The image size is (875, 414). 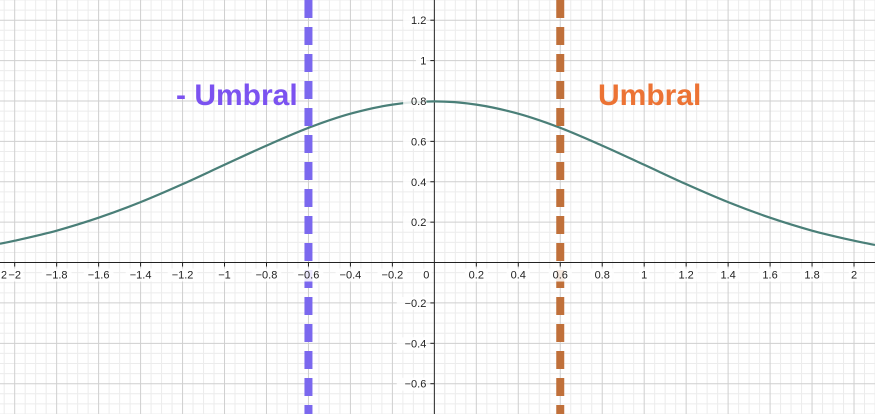 I want to click on x-tick-label: −1.8, so click(x=57, y=276).